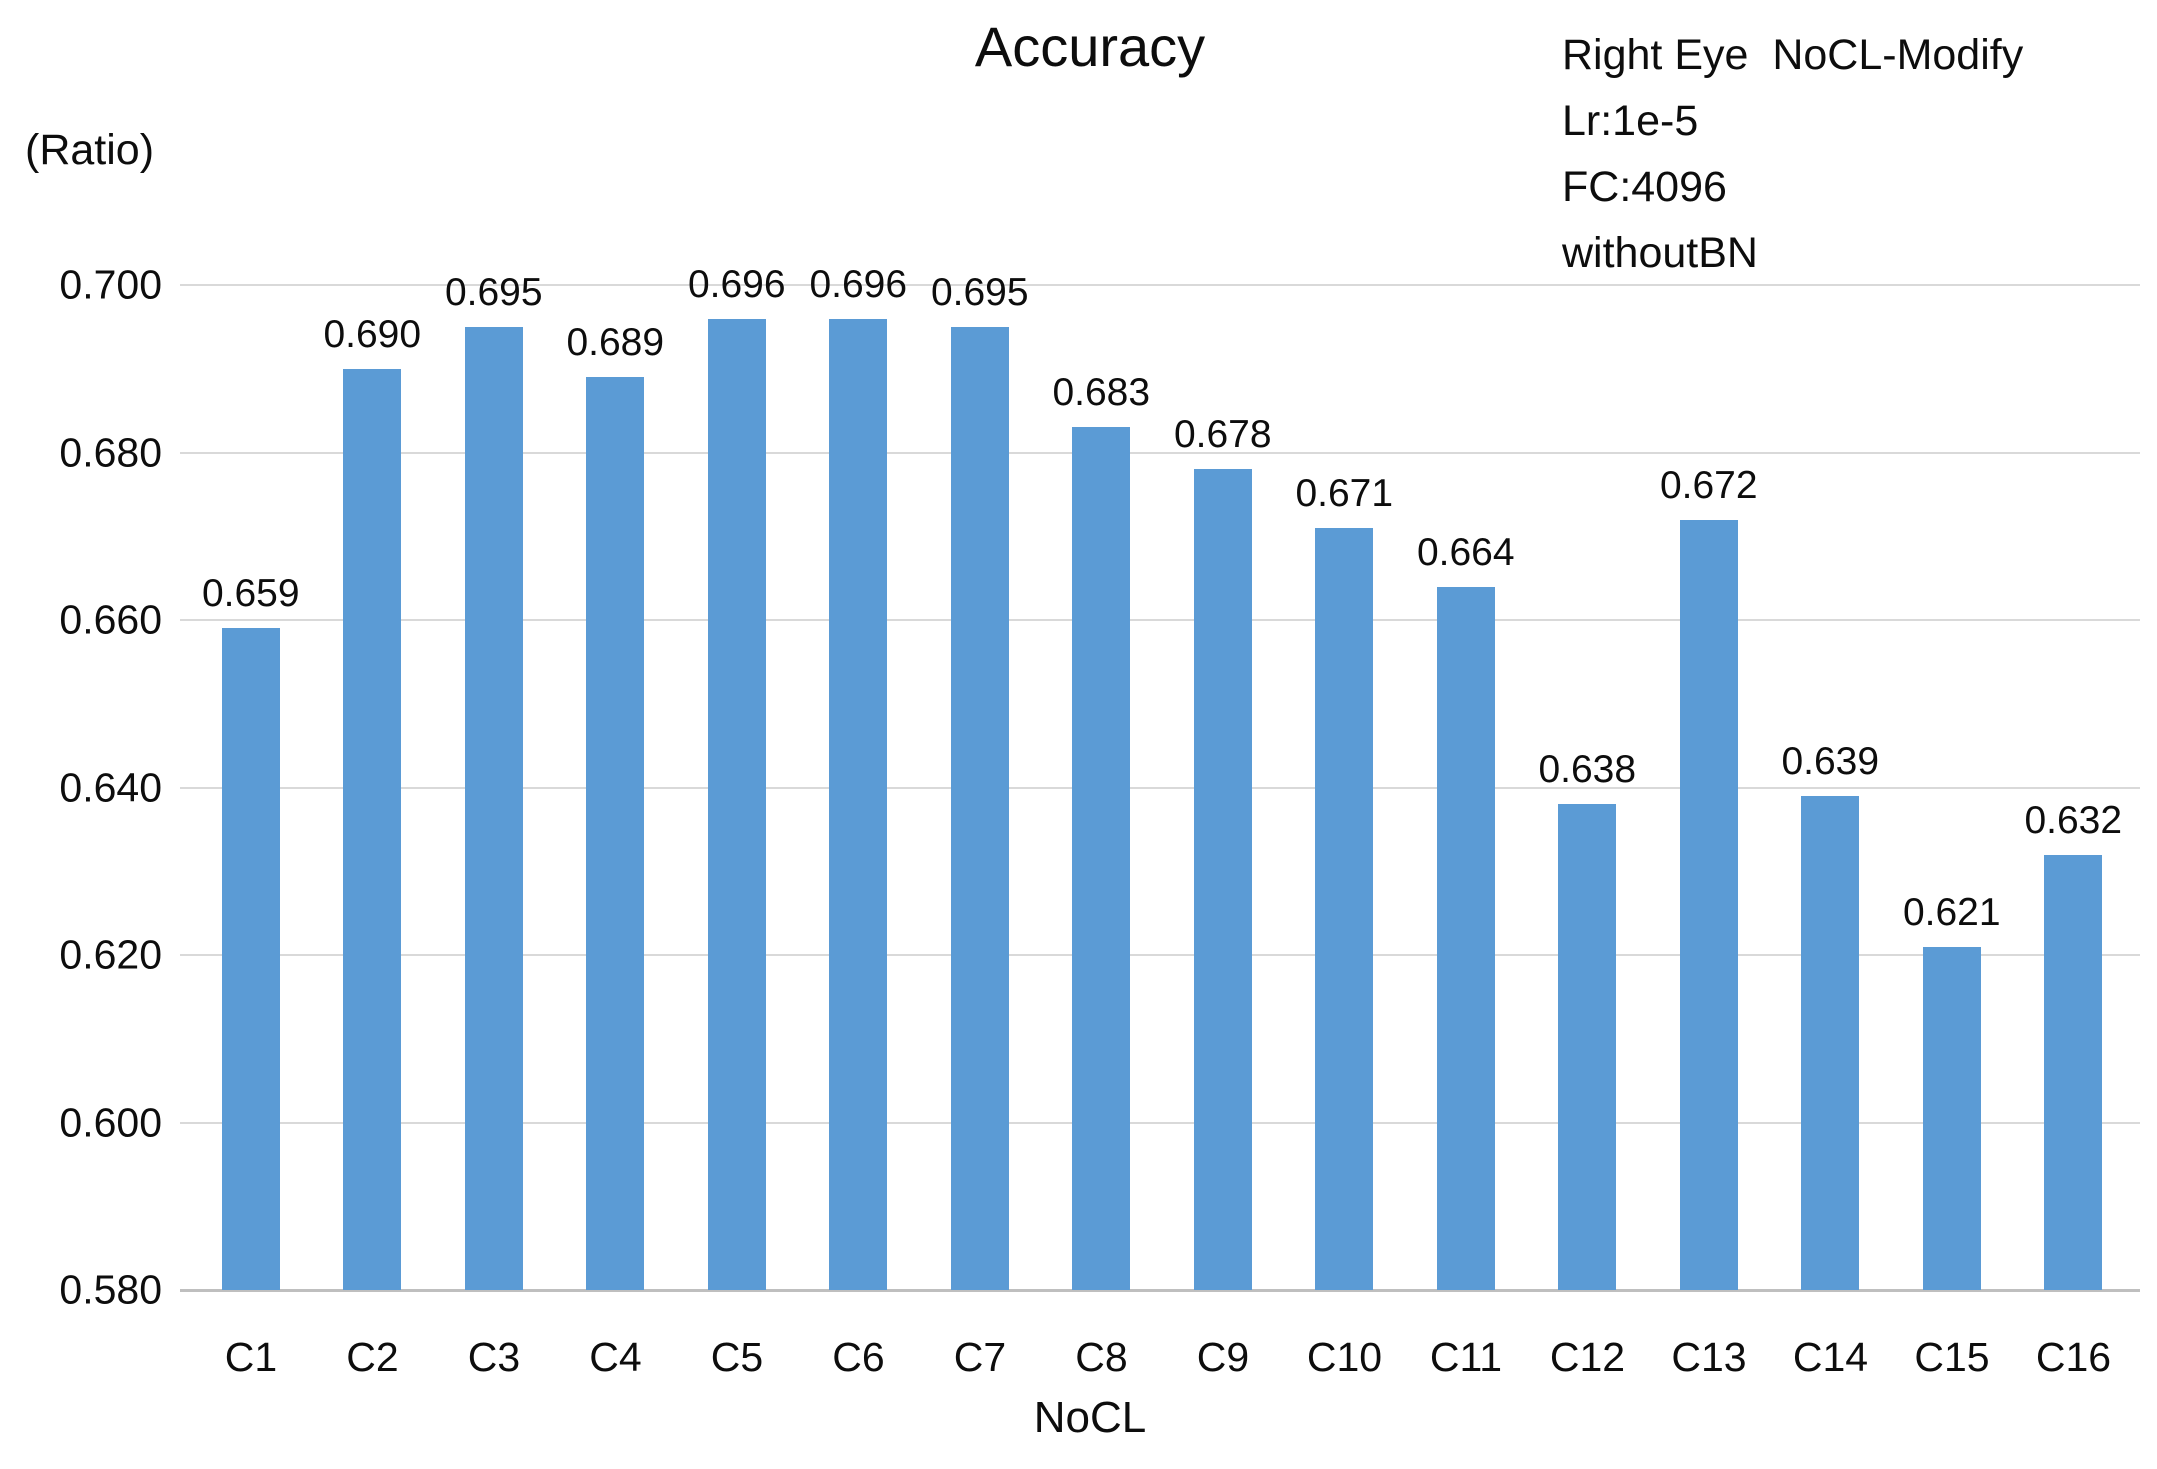 The image size is (2157, 1469). What do you see at coordinates (615, 343) in the screenshot?
I see `value-label-C4: 0.689` at bounding box center [615, 343].